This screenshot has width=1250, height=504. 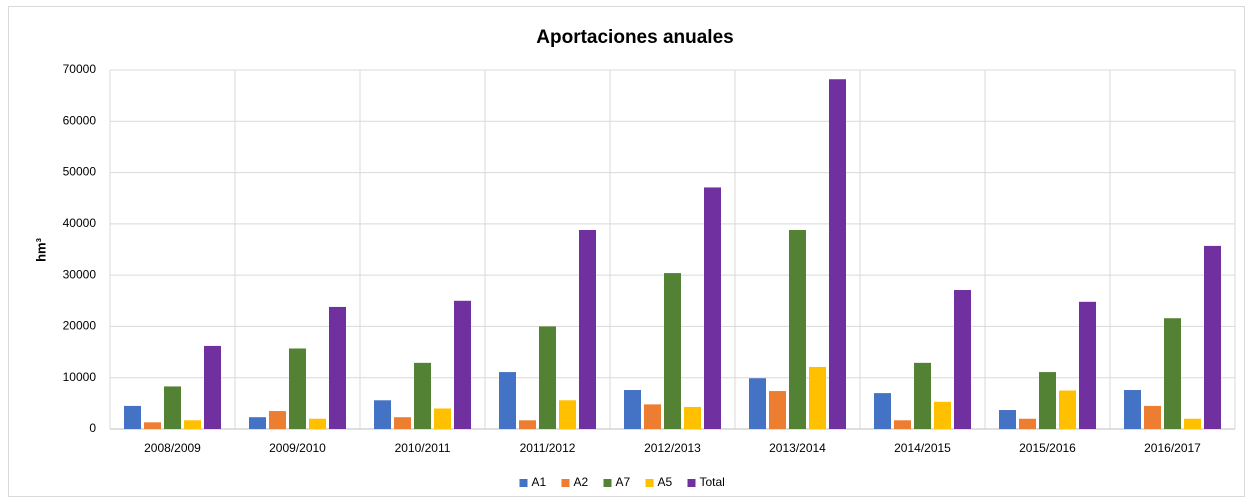 I want to click on y-tick-label: 0, so click(x=92, y=428).